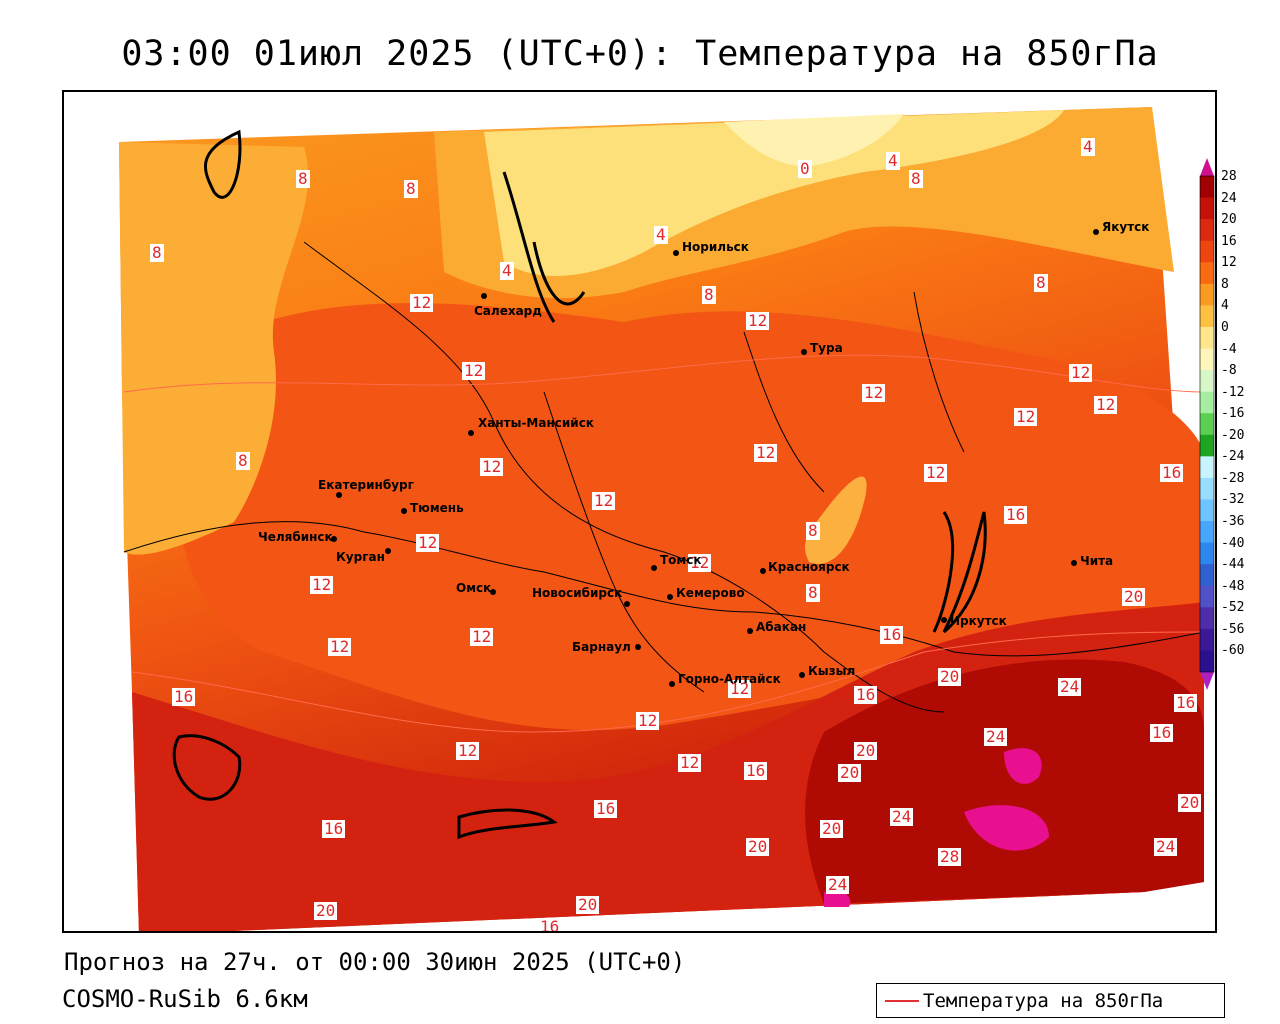 The width and height of the screenshot is (1280, 1024). I want to click on city-label-salekhard: Салехард, so click(508, 311).